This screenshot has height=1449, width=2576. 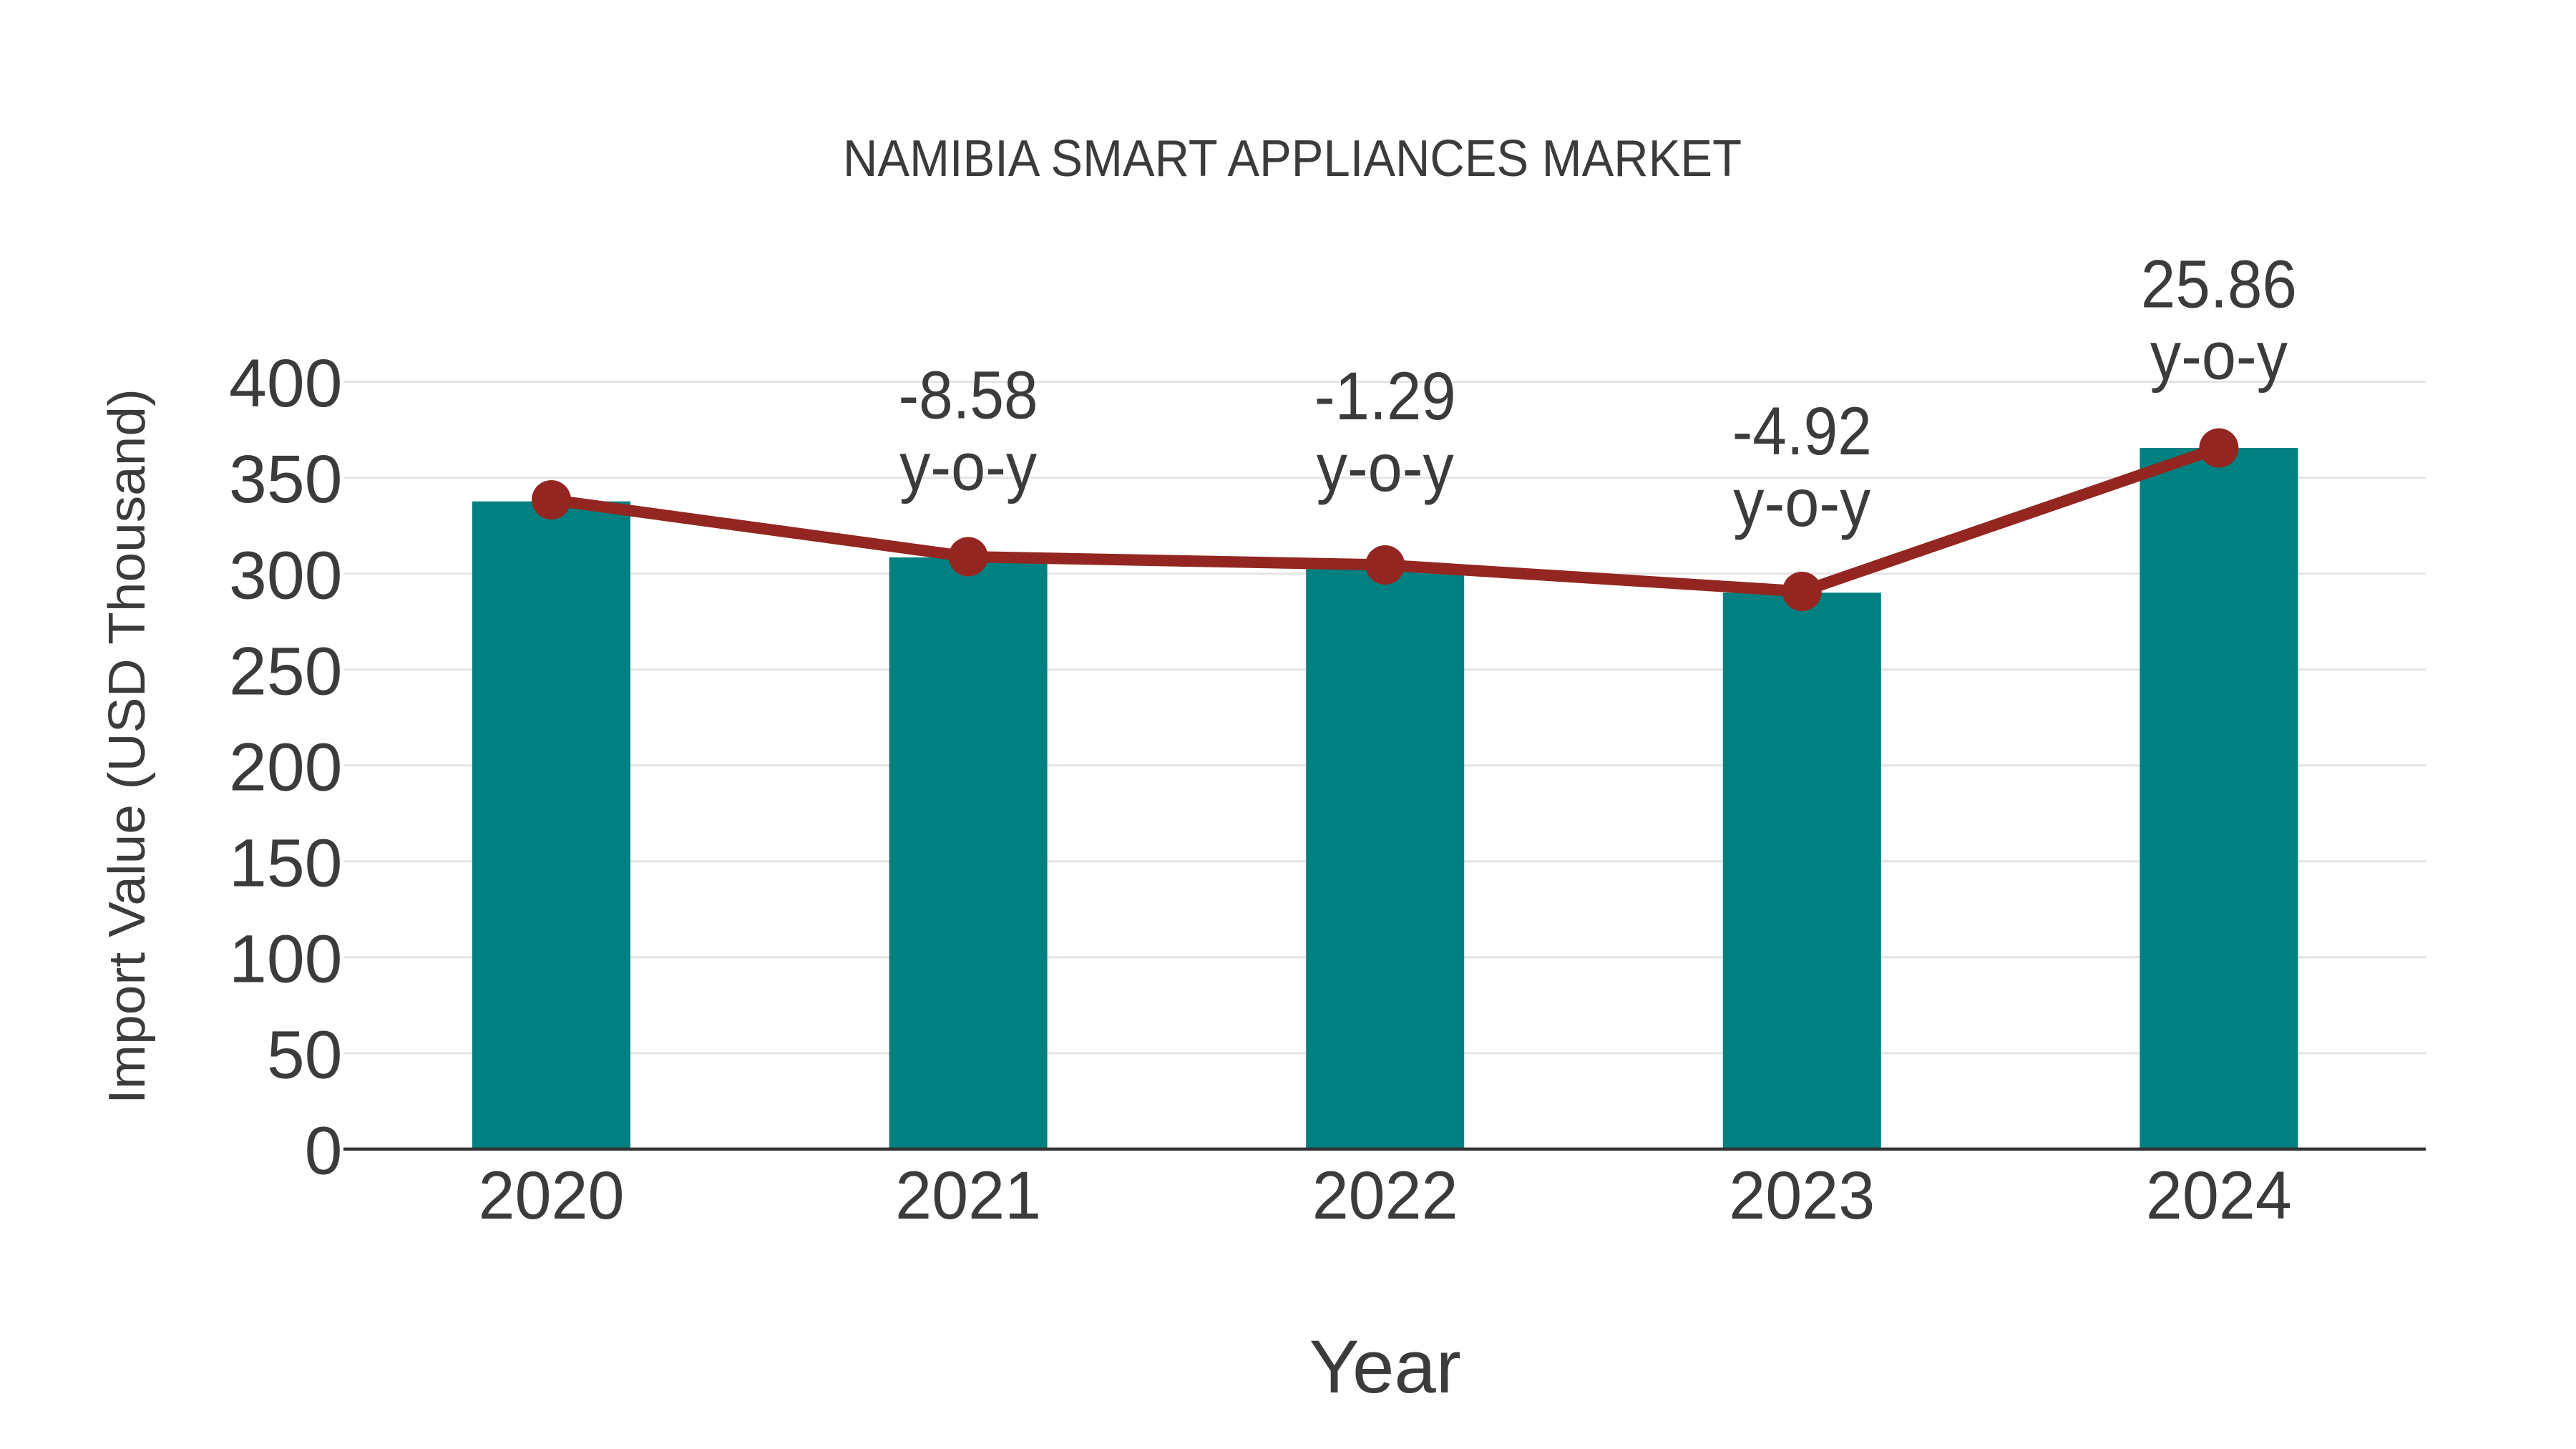 What do you see at coordinates (286, 383) in the screenshot?
I see `svg-text: 400` at bounding box center [286, 383].